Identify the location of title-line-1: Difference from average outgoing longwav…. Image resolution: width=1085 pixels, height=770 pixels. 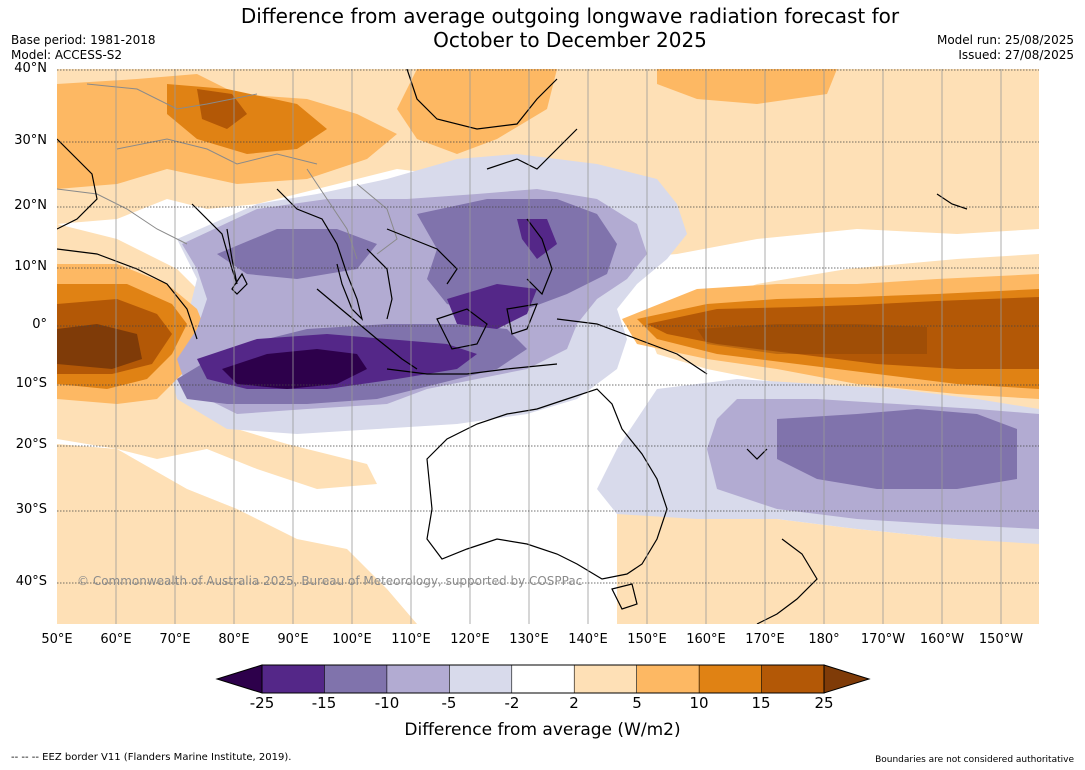
(570, 16).